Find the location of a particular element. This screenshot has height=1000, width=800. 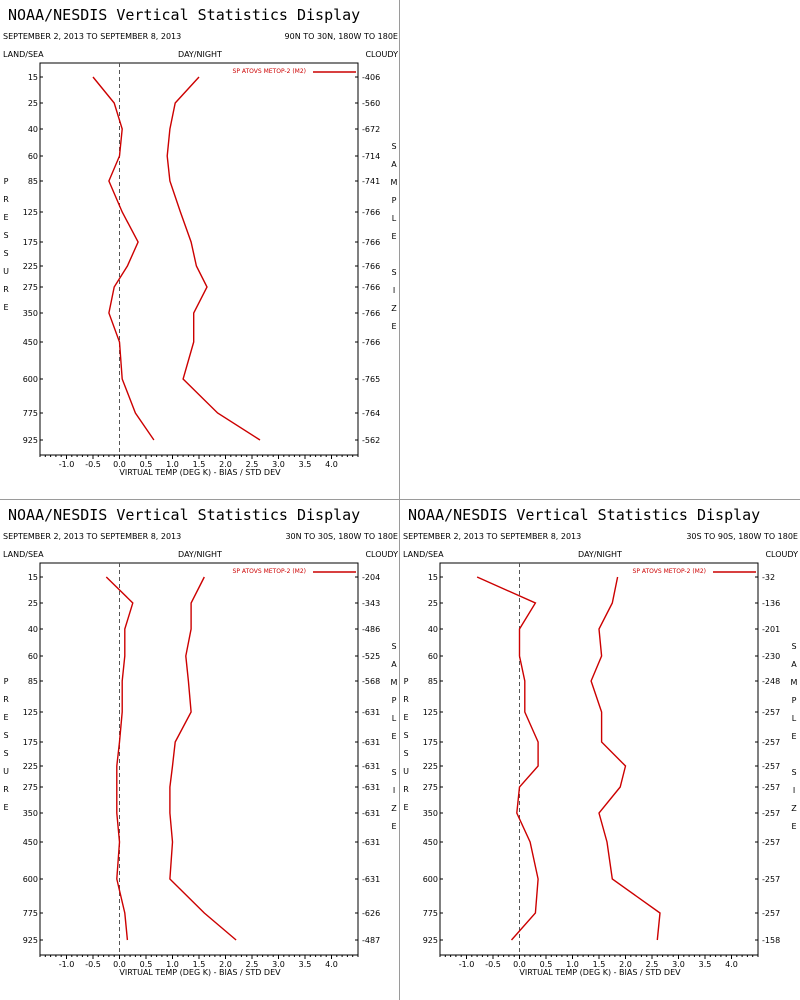

pressure-letter: U is located at coordinates (406, 771).